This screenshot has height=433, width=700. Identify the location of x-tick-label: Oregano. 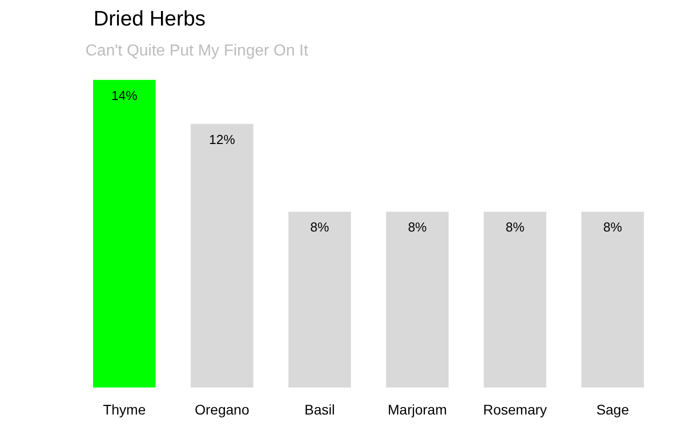
(222, 410).